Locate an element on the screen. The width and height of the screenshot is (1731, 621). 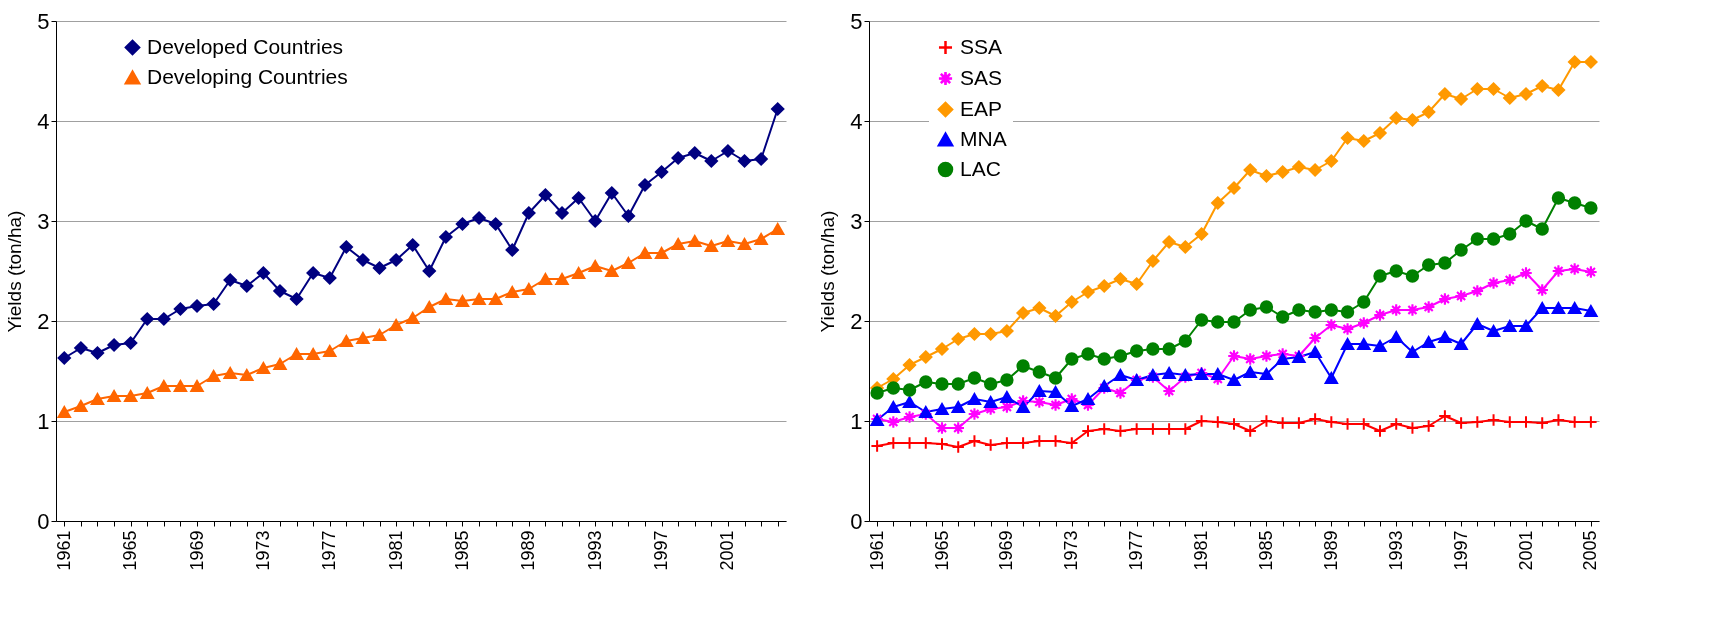
legend-label: Developed Countries is located at coordinates (245, 46).